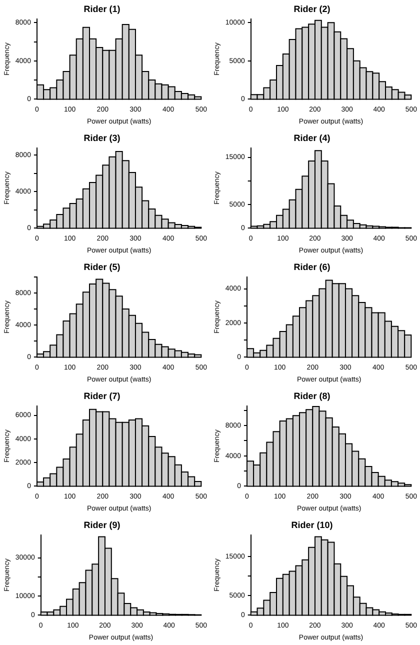 This screenshot has width=420, height=645. I want to click on chart-title: Rider (6), so click(312, 267).